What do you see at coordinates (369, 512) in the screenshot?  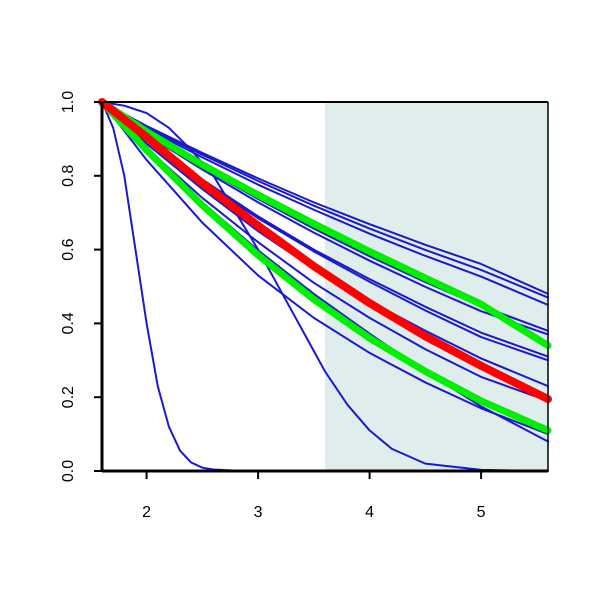 I see `x-tick-label-4: 4` at bounding box center [369, 512].